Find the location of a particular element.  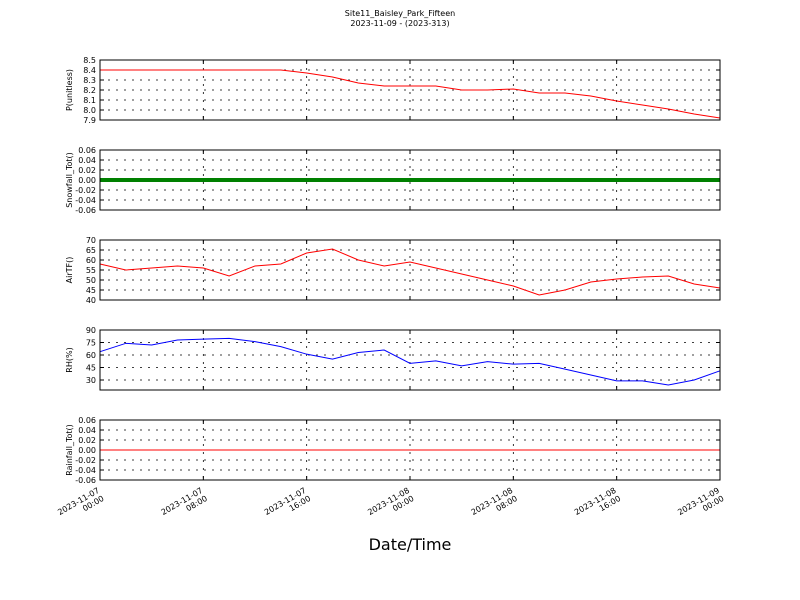

chart-title: Site11_Baisley_Park_Fifteen is located at coordinates (400, 13).